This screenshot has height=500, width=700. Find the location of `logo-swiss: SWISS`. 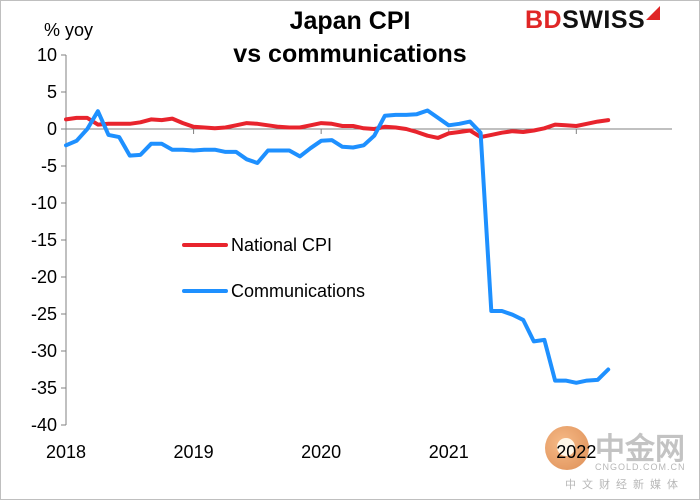

logo-swiss: SWISS is located at coordinates (604, 20).